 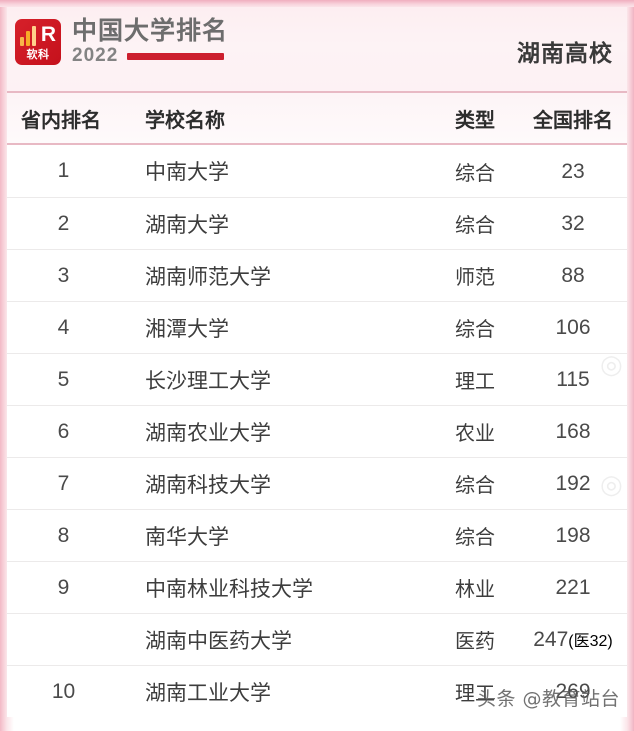 I want to click on cell-school-name: 湖南大学, so click(x=275, y=224).